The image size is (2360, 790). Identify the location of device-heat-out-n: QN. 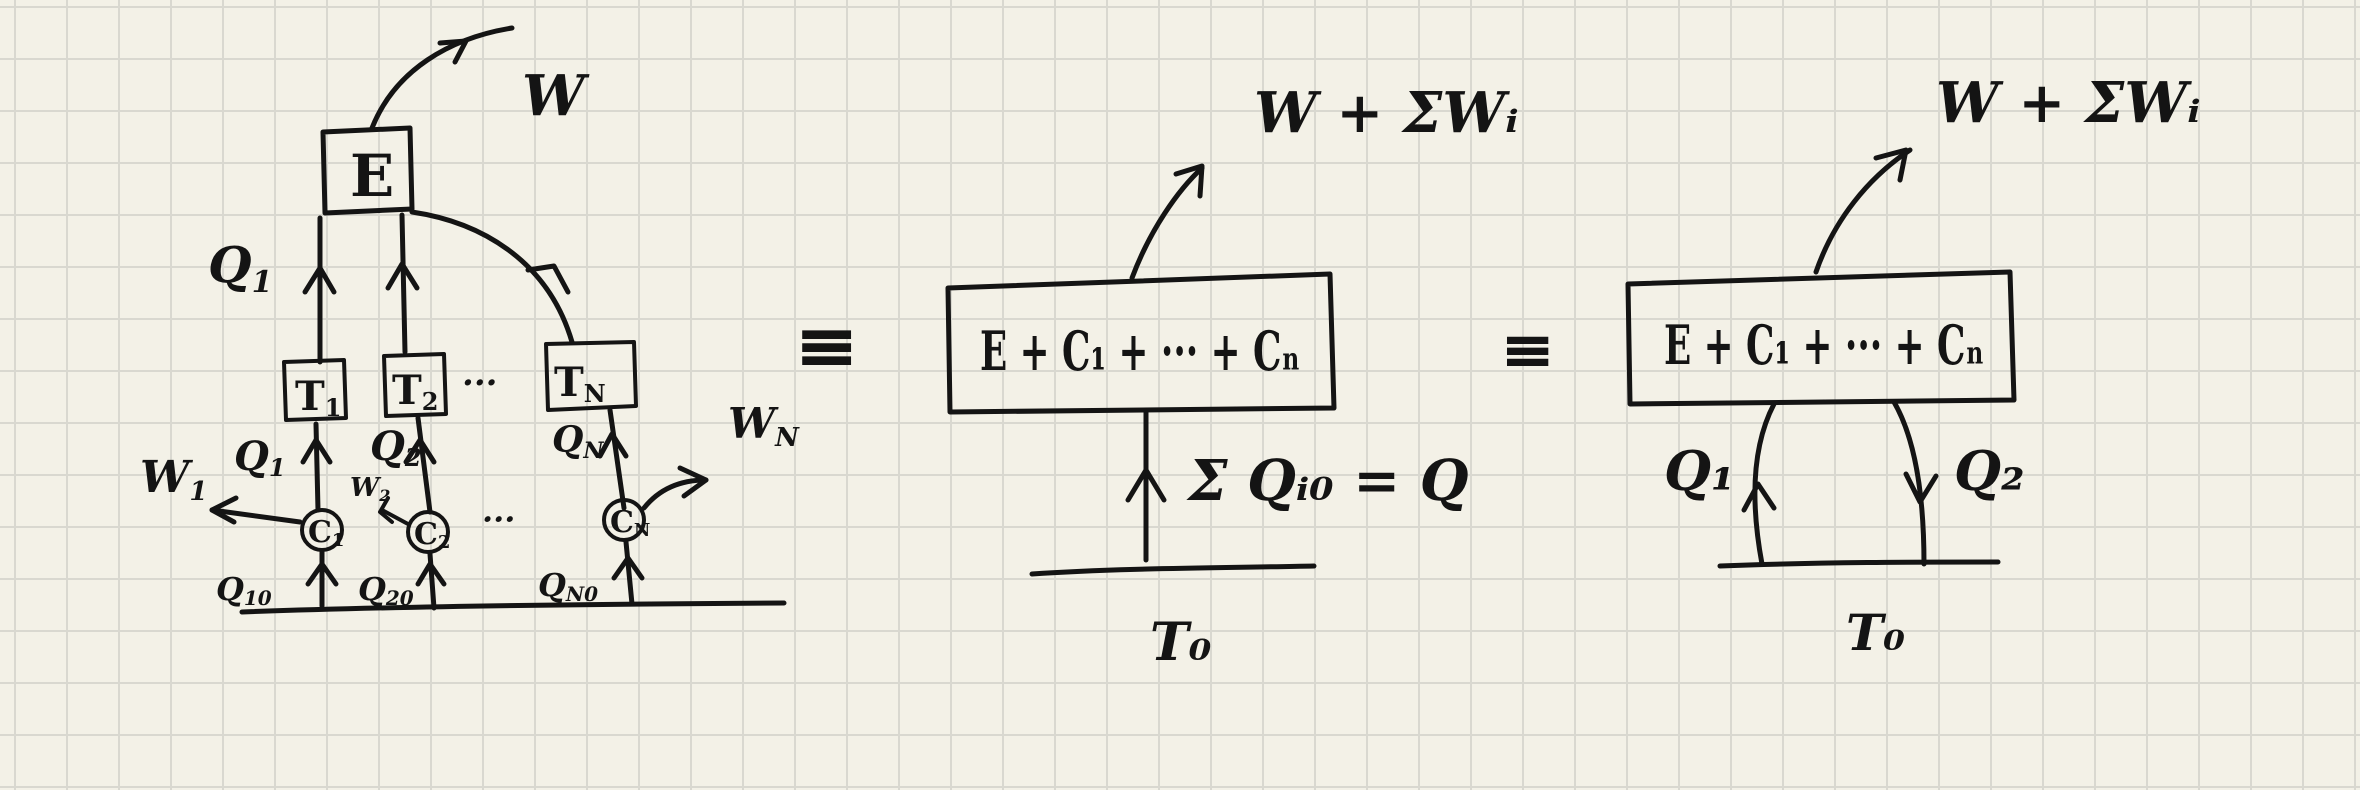
(578, 441).